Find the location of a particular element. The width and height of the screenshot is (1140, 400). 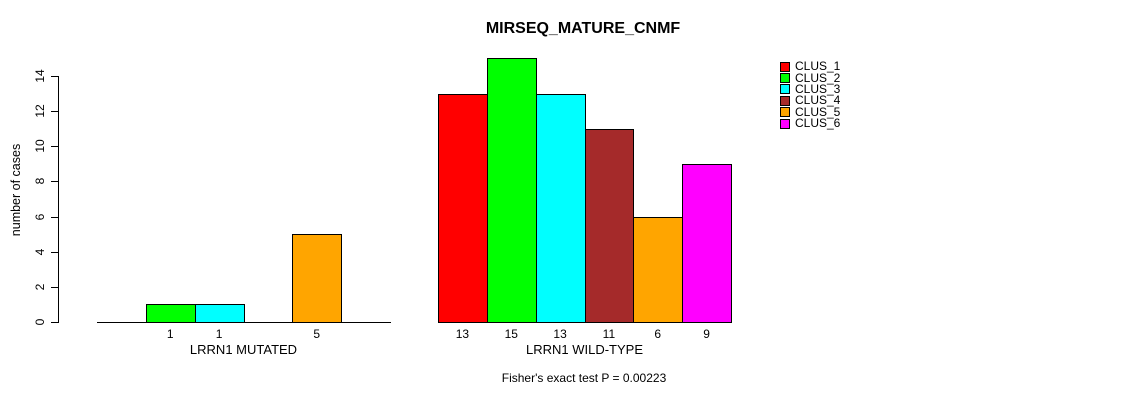

bar-clus_4-lrrn1-wild-type is located at coordinates (609, 226).